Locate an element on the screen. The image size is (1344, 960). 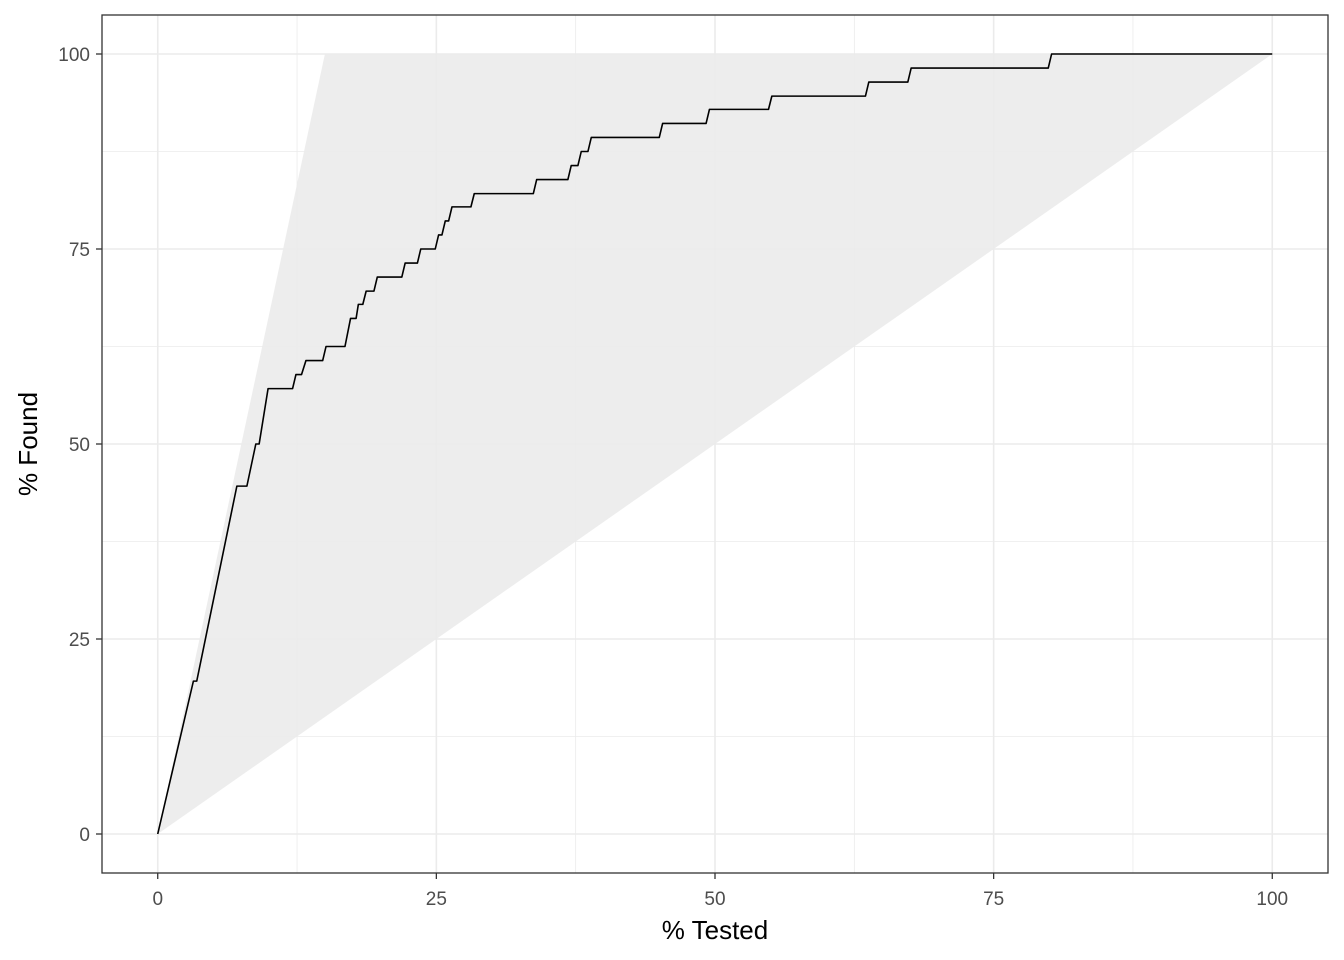
x-tick-label-4: 100 is located at coordinates (1272, 899).